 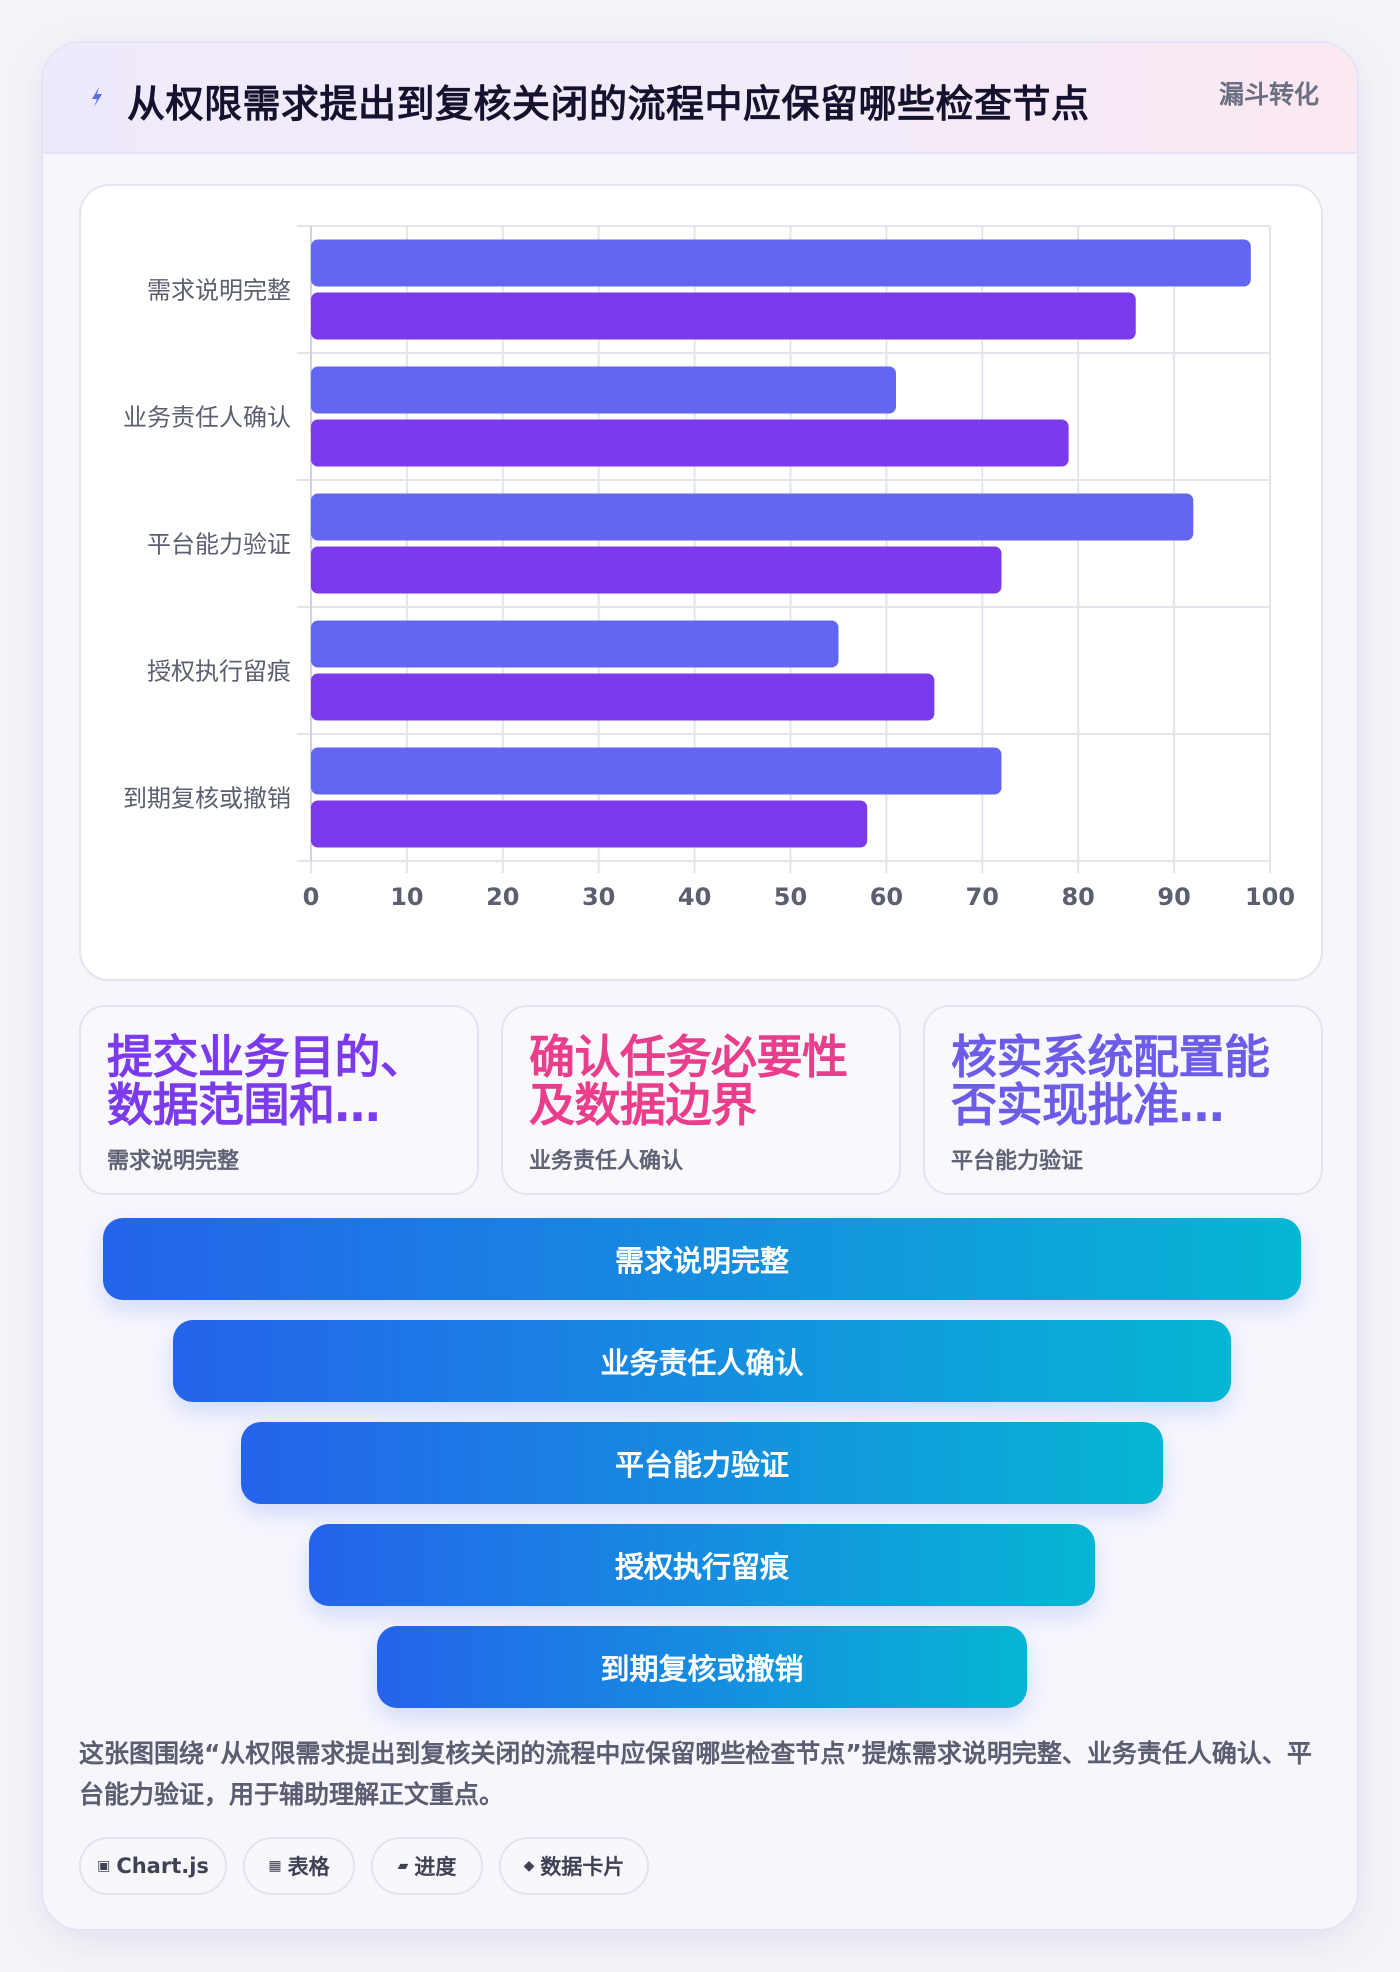 What do you see at coordinates (702, 1259) in the screenshot?
I see `funnel-step: 需求说明完整` at bounding box center [702, 1259].